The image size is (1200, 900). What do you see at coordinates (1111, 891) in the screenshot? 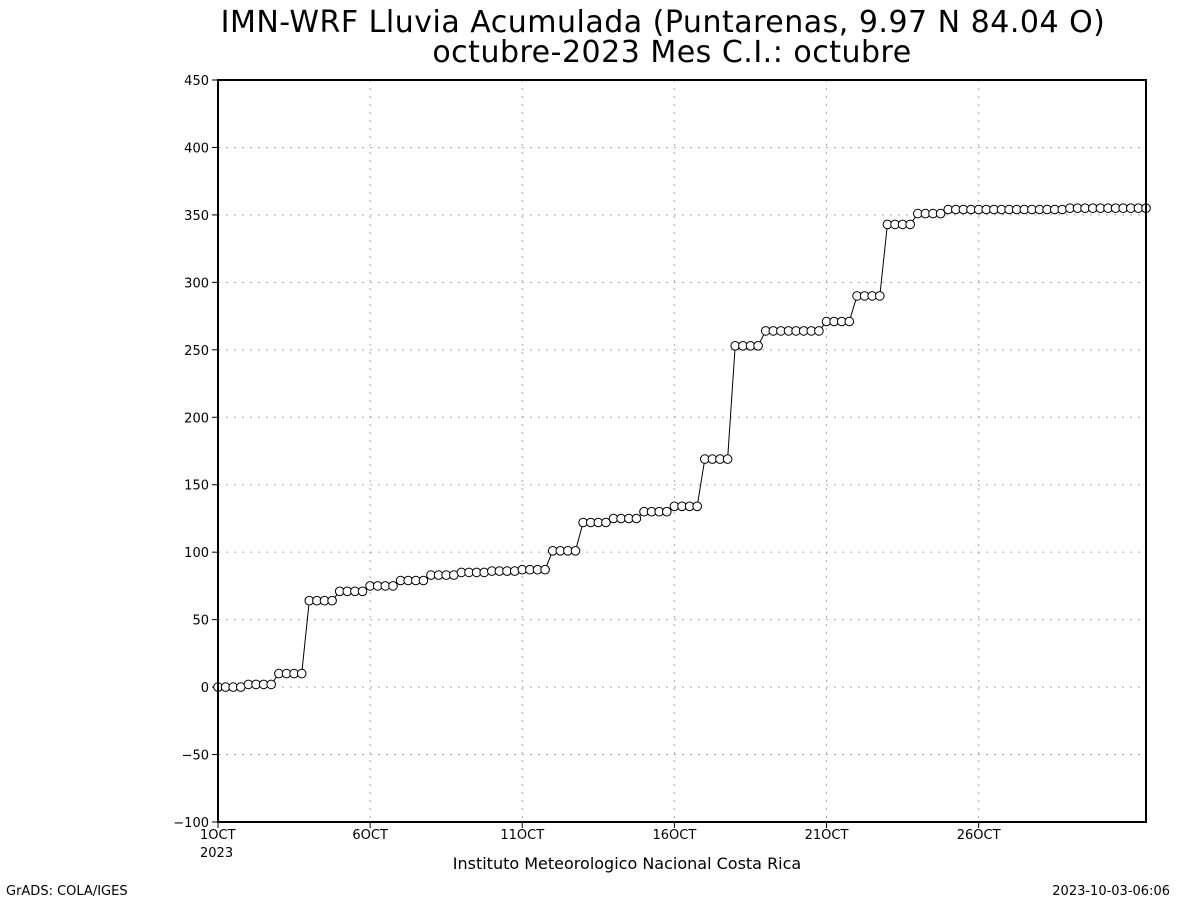
I see `footer-right: 2023-10-03-06:06` at bounding box center [1111, 891].